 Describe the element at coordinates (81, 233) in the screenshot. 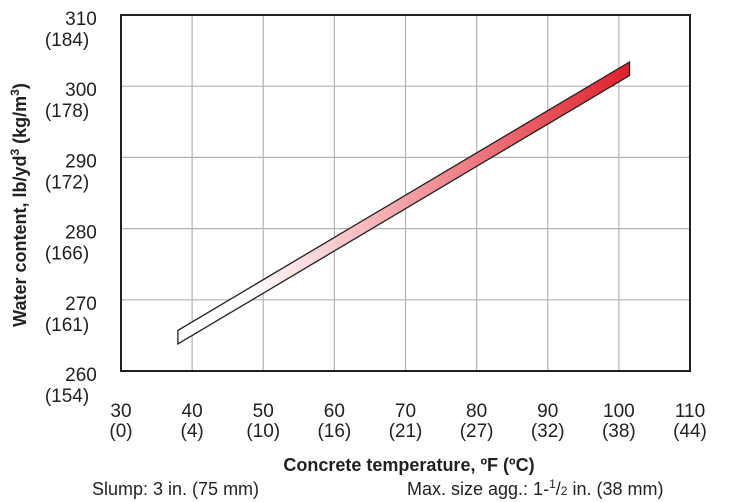

I see `y-tick-label-280: 280` at that location.